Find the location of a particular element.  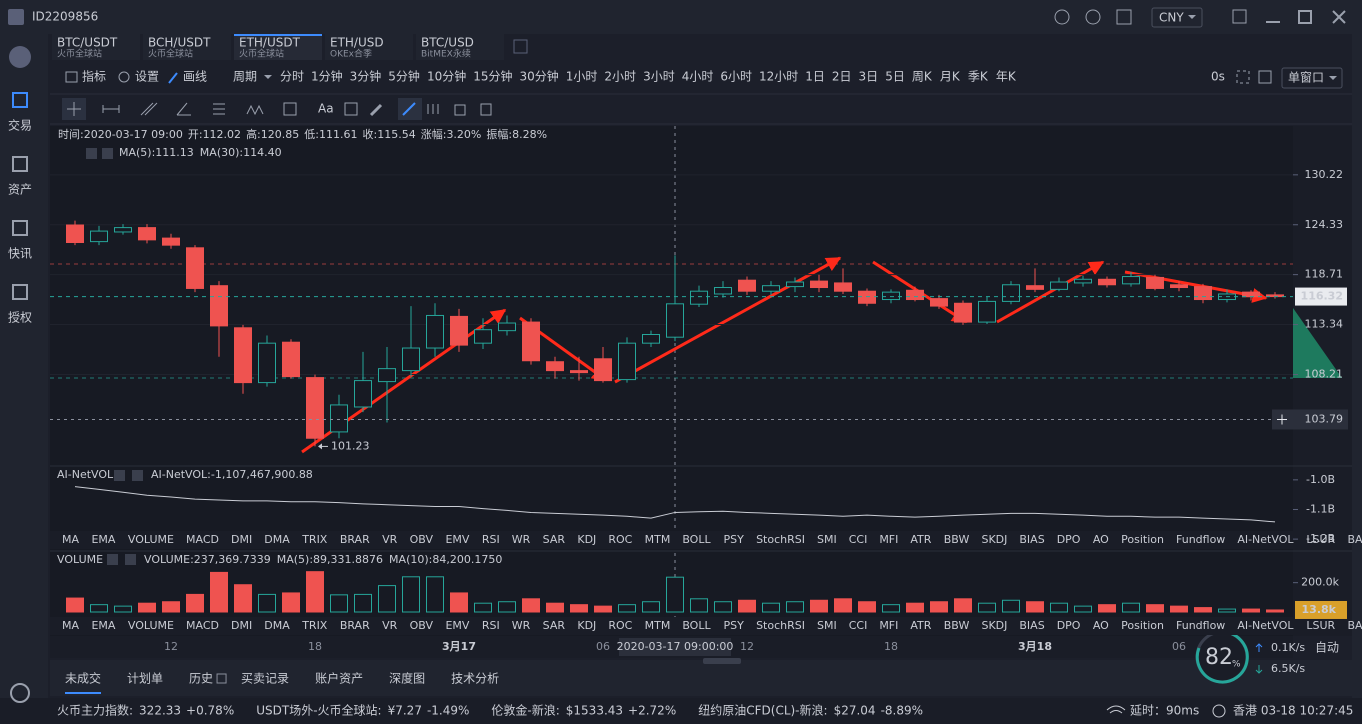

draw-button: 画线 is located at coordinates (195, 77).